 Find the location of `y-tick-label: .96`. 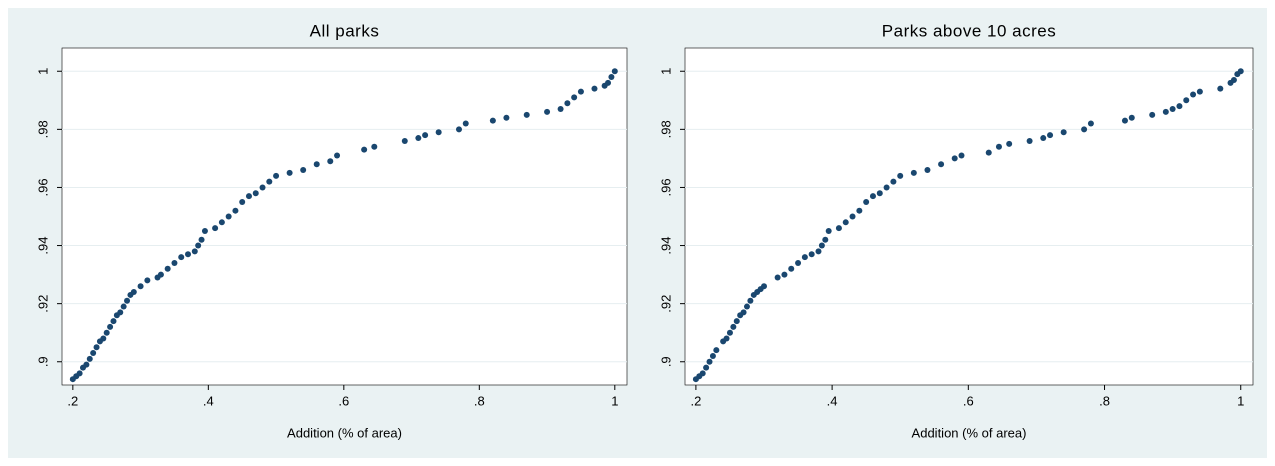

y-tick-label: .96 is located at coordinates (665, 187).